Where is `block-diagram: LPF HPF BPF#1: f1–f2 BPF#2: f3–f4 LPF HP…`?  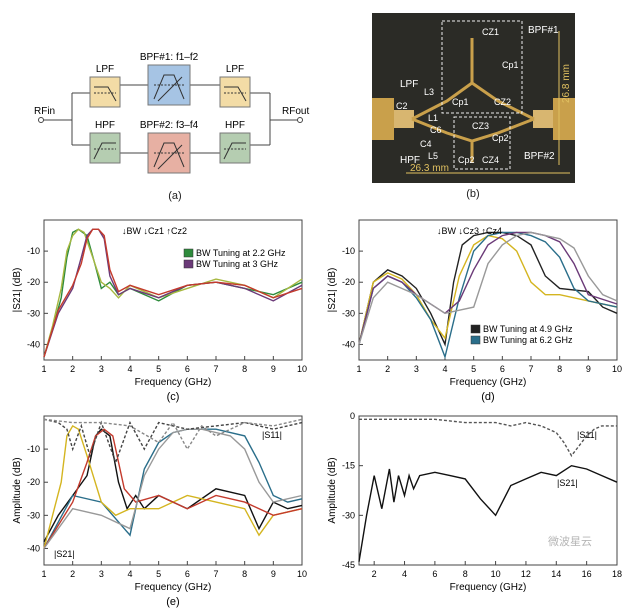 block-diagram: LPF HPF BPF#1: f1–f2 BPF#2: f3–f4 LPF HP… is located at coordinates (171, 113).